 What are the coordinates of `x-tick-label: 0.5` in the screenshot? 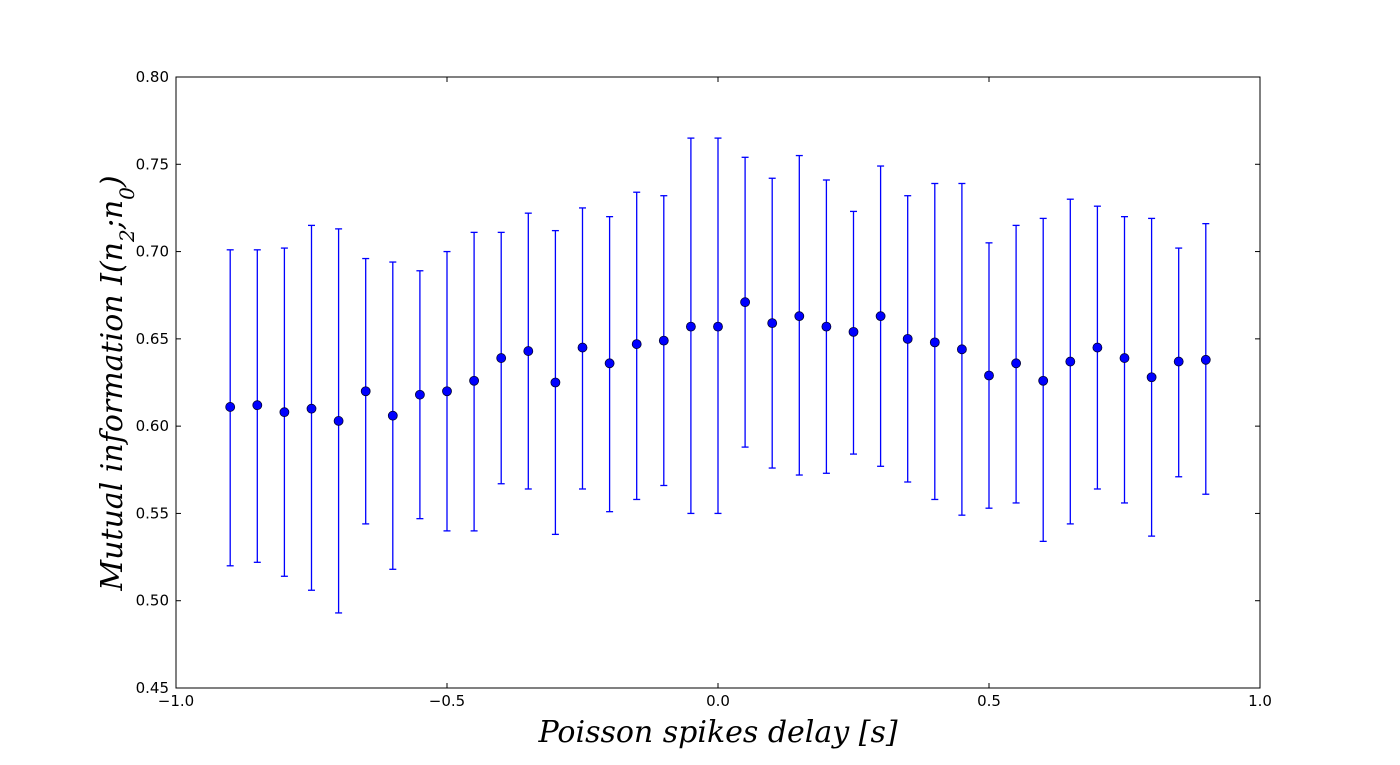 It's located at (989, 701).